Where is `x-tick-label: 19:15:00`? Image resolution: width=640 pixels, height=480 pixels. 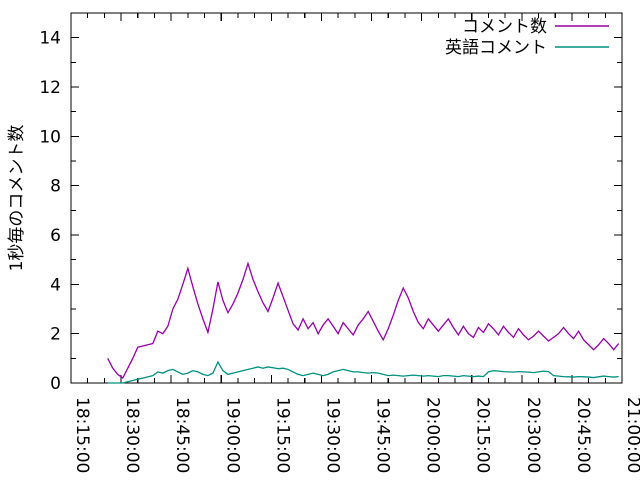
x-tick-label: 19:15:00 is located at coordinates (282, 435).